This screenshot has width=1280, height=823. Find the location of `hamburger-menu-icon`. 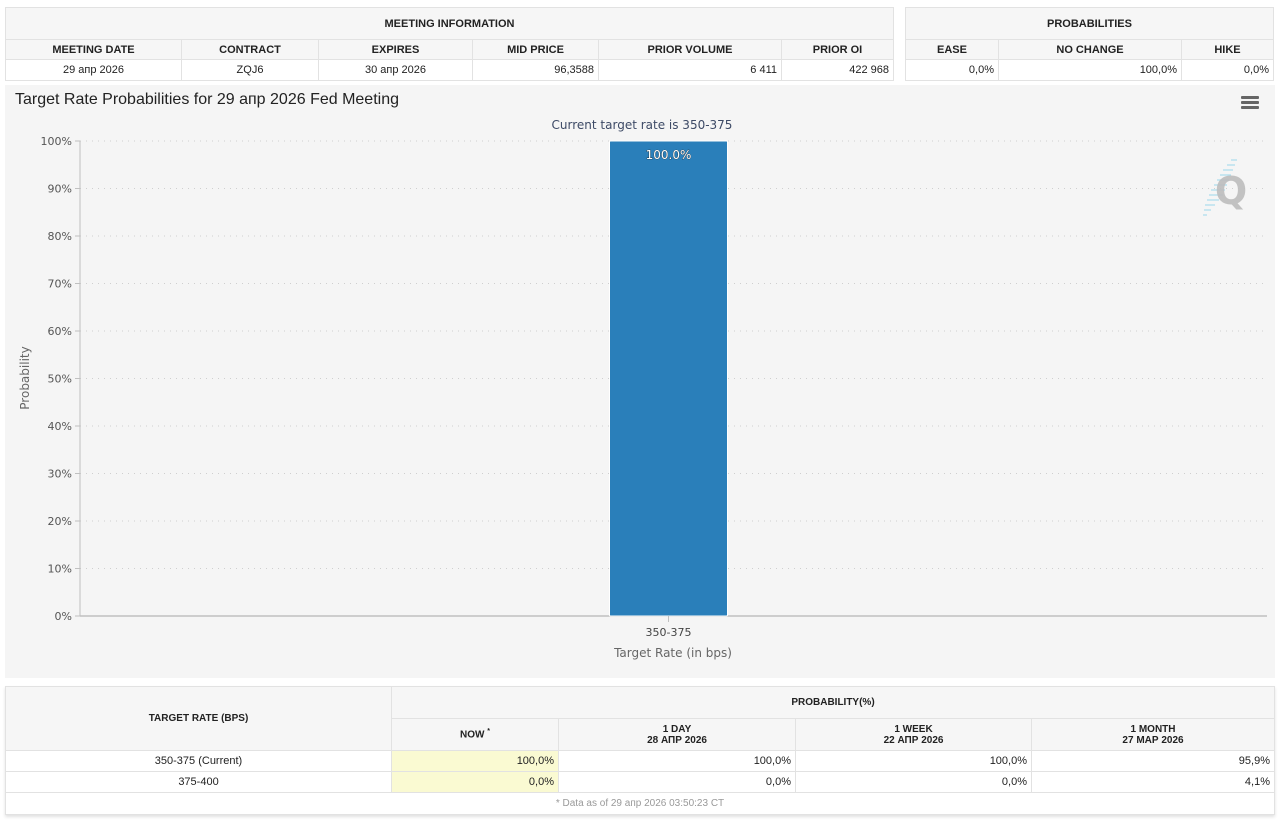

hamburger-menu-icon is located at coordinates (1250, 103).